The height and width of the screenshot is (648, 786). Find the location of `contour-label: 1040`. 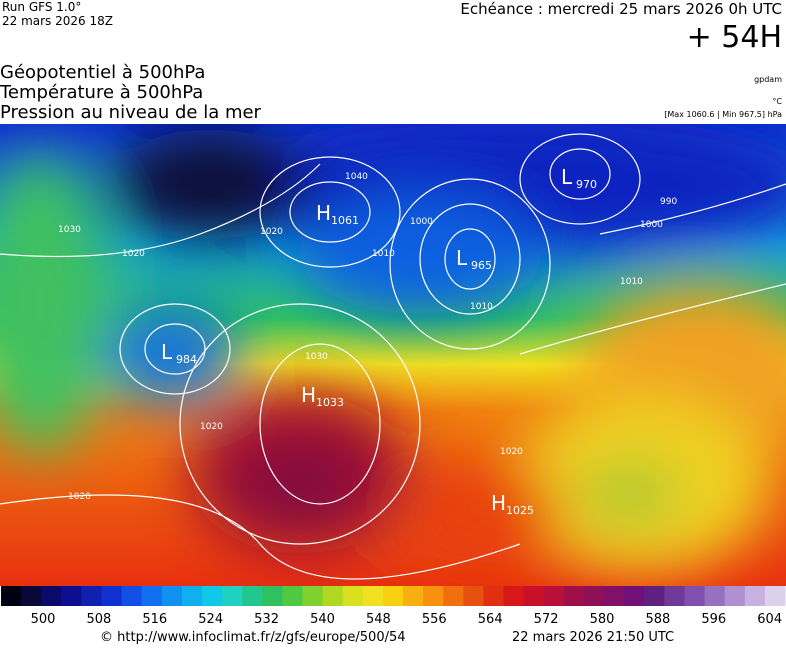

contour-label: 1040 is located at coordinates (356, 177).